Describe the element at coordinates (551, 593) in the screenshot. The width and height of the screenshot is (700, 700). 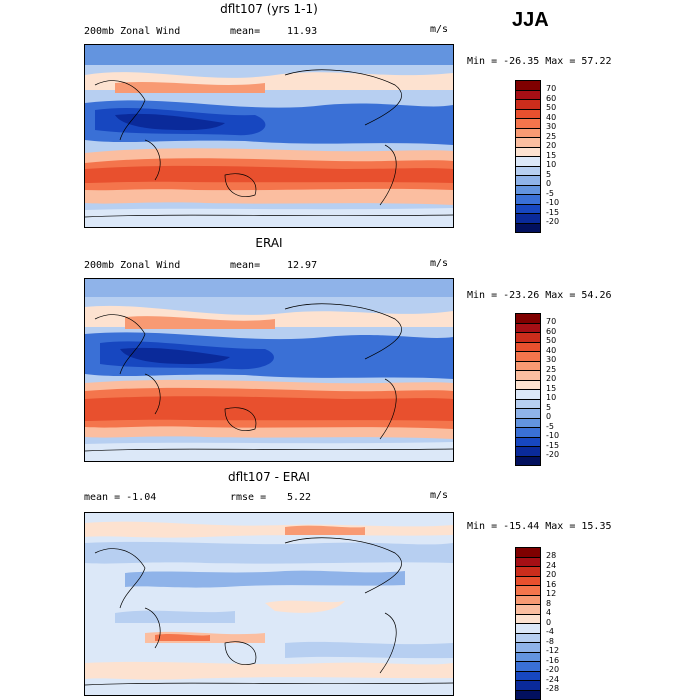
I see `colorbar-tick-label: 12` at that location.